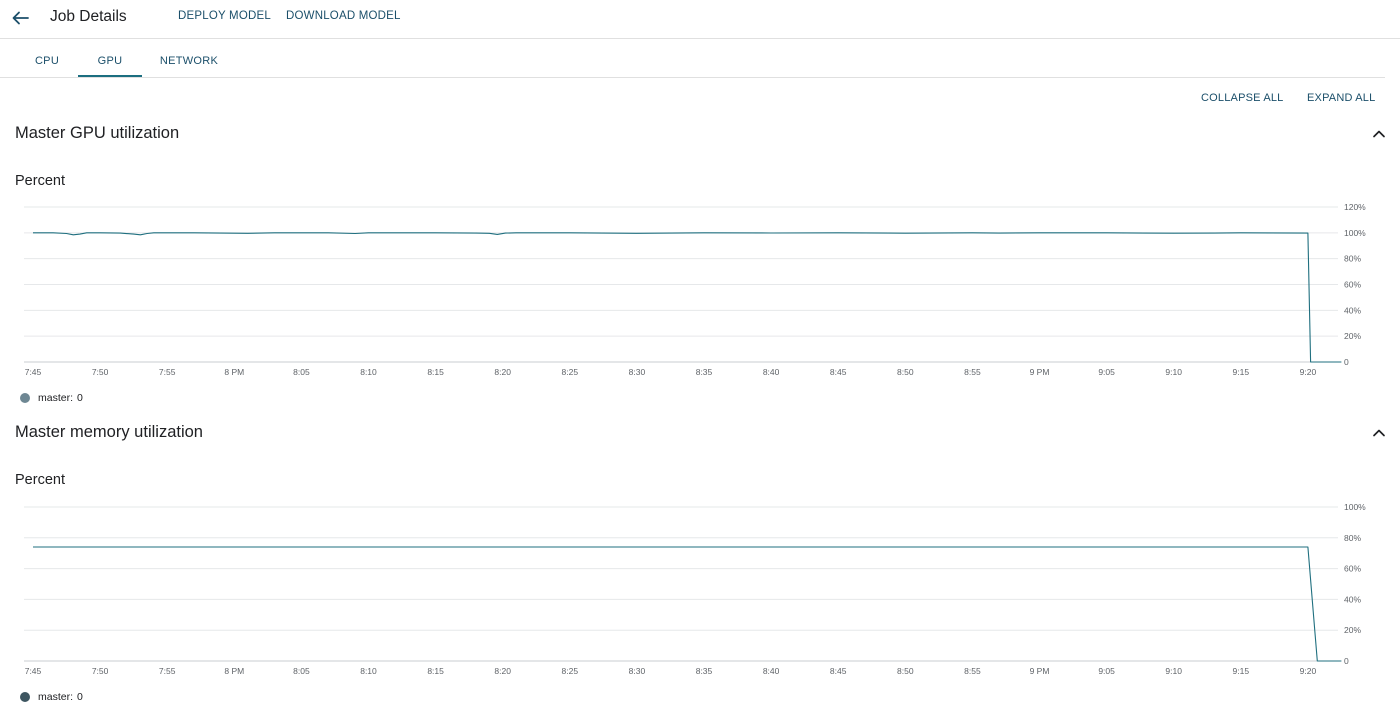 This screenshot has height=715, width=1400. I want to click on gpu-chart-legend: master: 0, so click(51, 398).